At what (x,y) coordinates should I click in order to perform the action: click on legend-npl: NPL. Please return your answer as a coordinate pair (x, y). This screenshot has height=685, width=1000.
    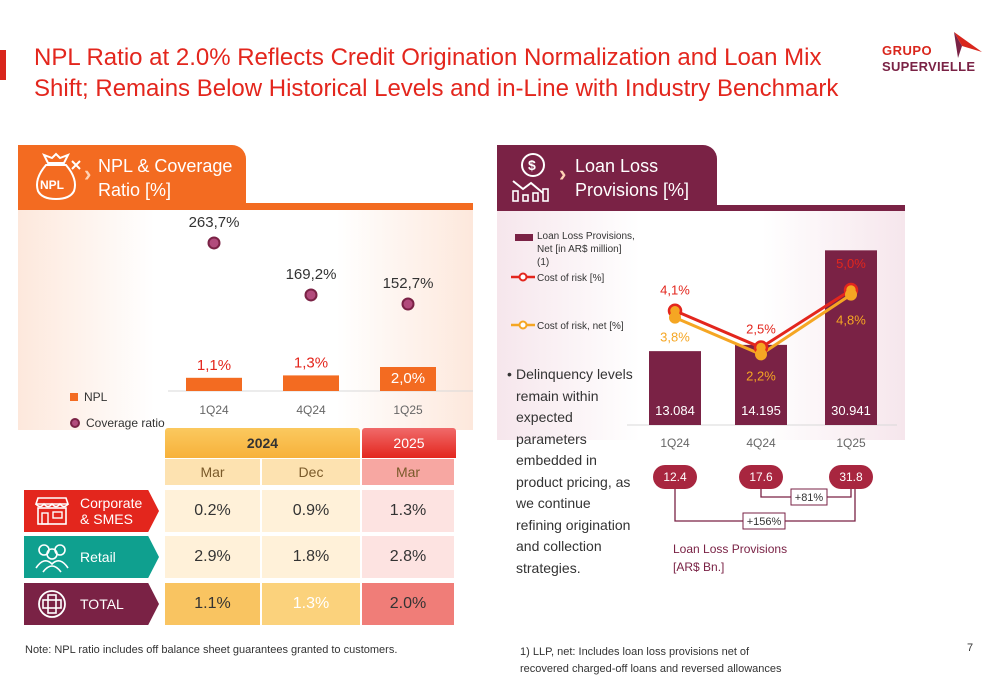
    Looking at the image, I should click on (88, 397).